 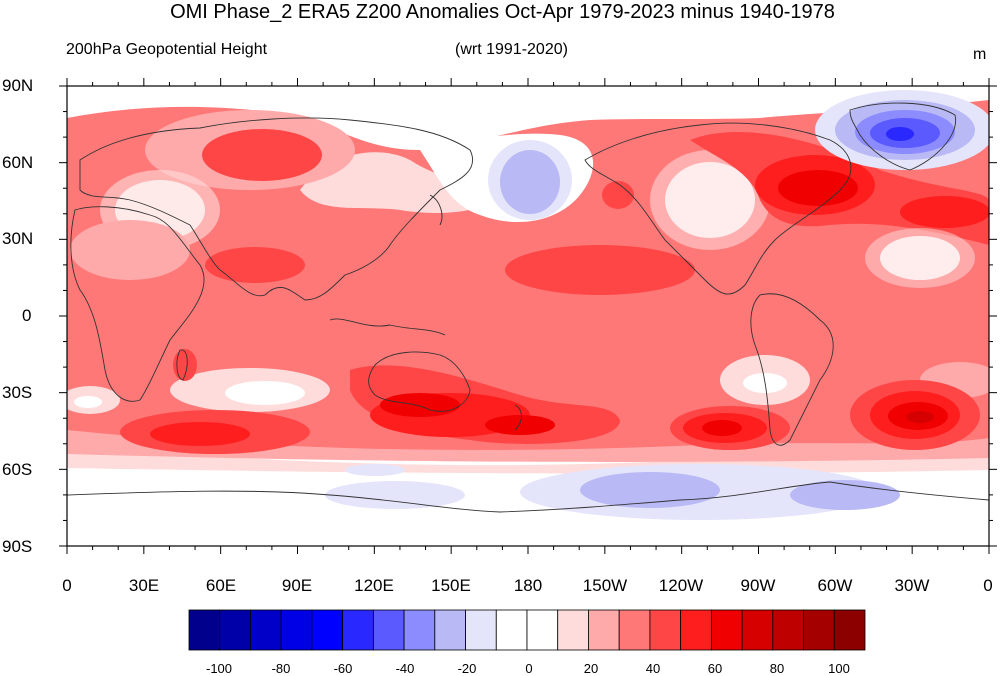 What do you see at coordinates (144, 585) in the screenshot?
I see `lon-label-30e: 30E` at bounding box center [144, 585].